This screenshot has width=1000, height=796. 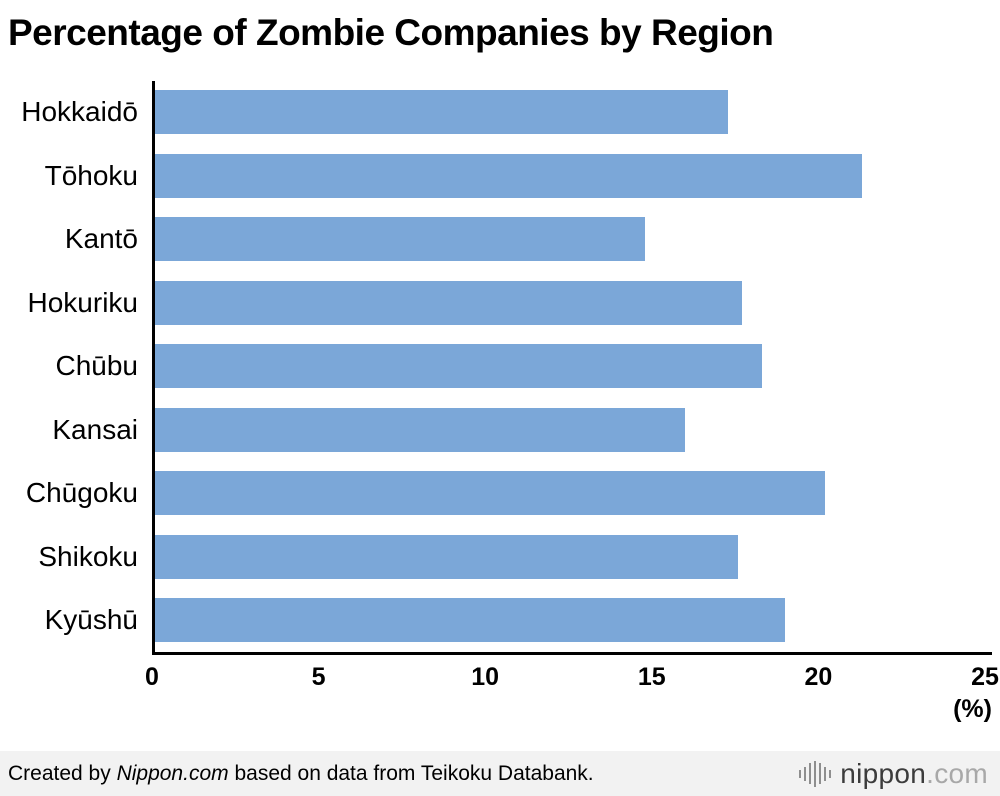 I want to click on logo-wordmark: nippon.com, so click(x=914, y=774).